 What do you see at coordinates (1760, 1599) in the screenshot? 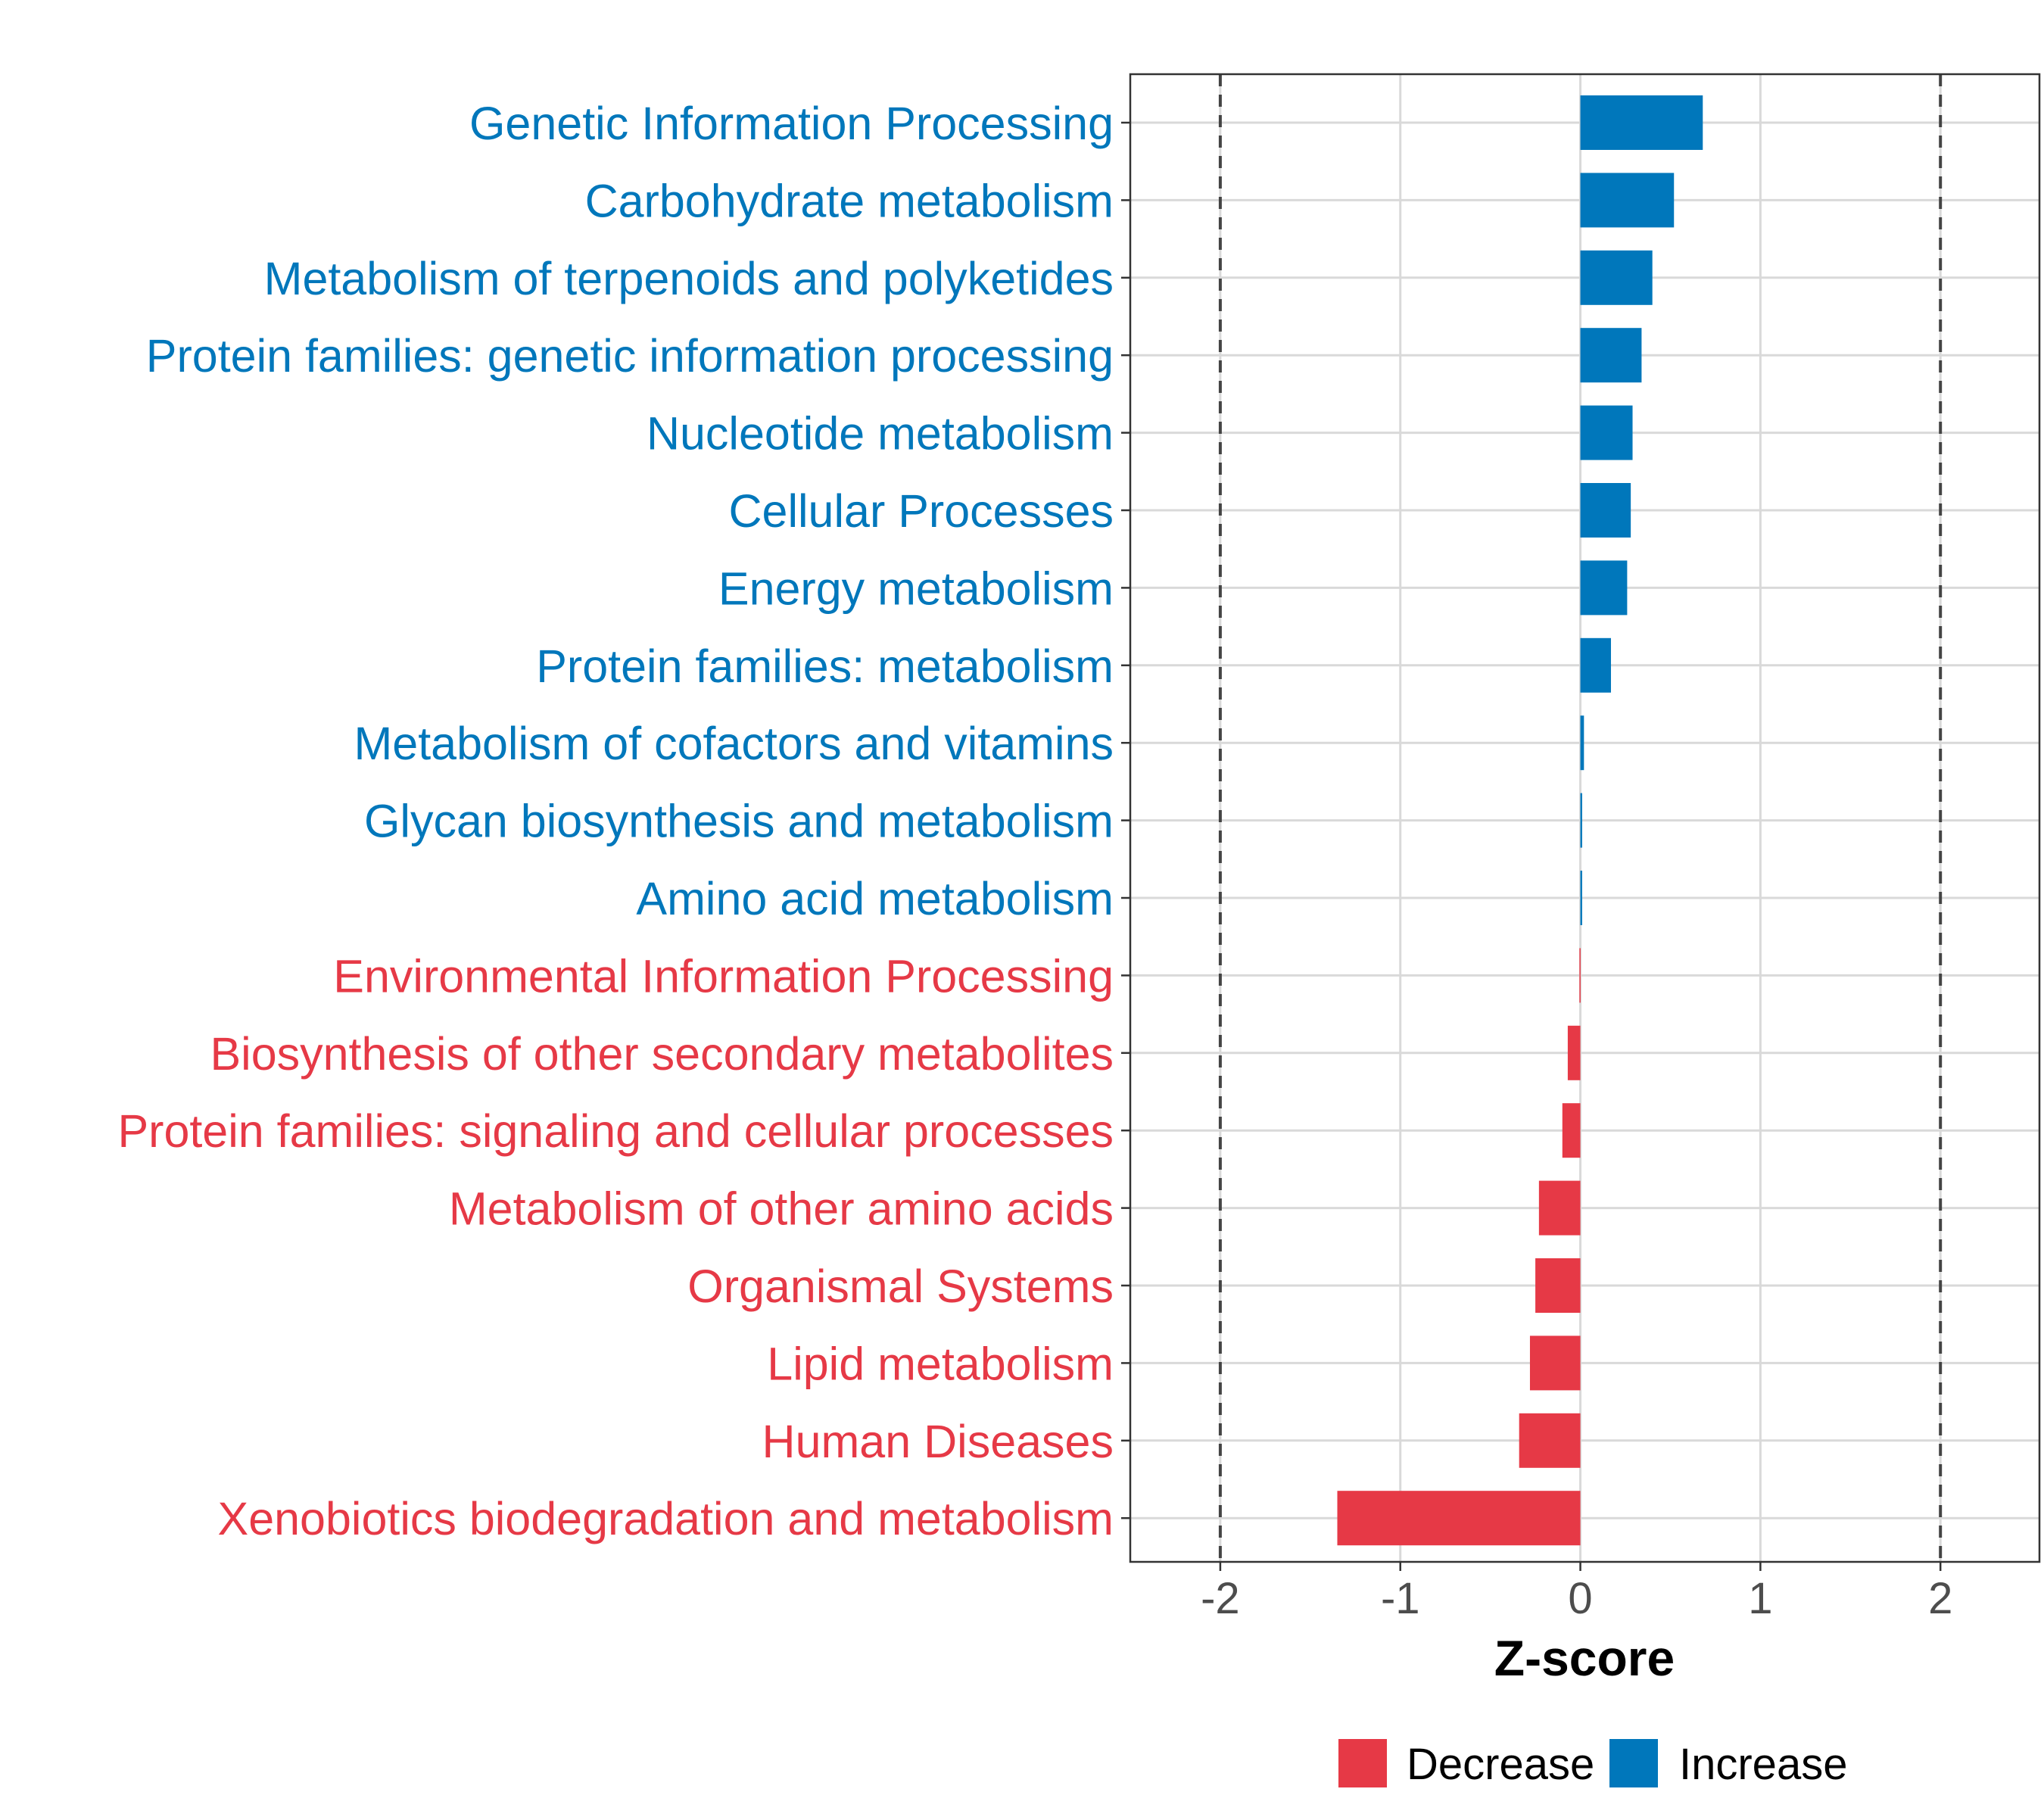
I see `x-tick-label: 1` at bounding box center [1760, 1599].